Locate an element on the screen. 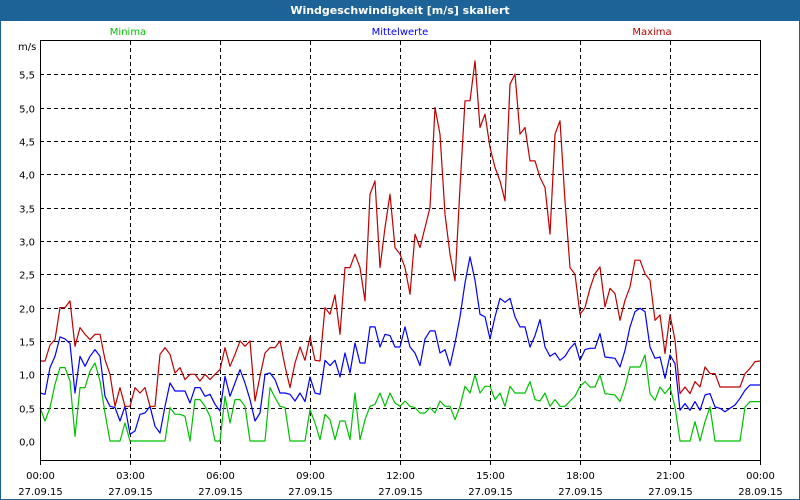  y-tick-label: 3,0 is located at coordinates (27, 243).